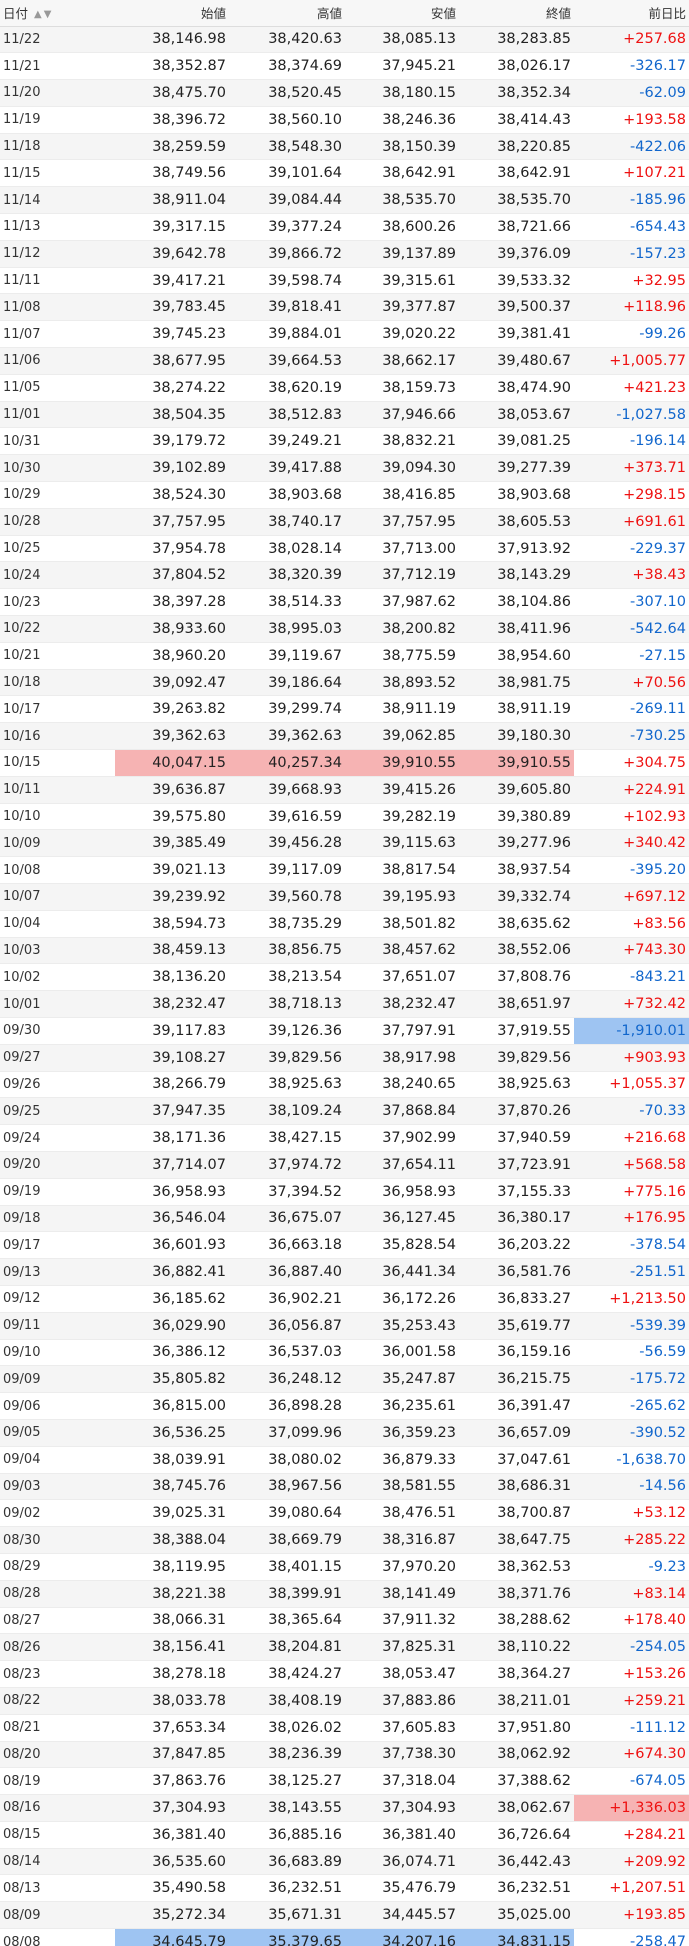 The width and height of the screenshot is (689, 1946). What do you see at coordinates (402, 709) in the screenshot?
I see `low-cell: 38,911.19` at bounding box center [402, 709].